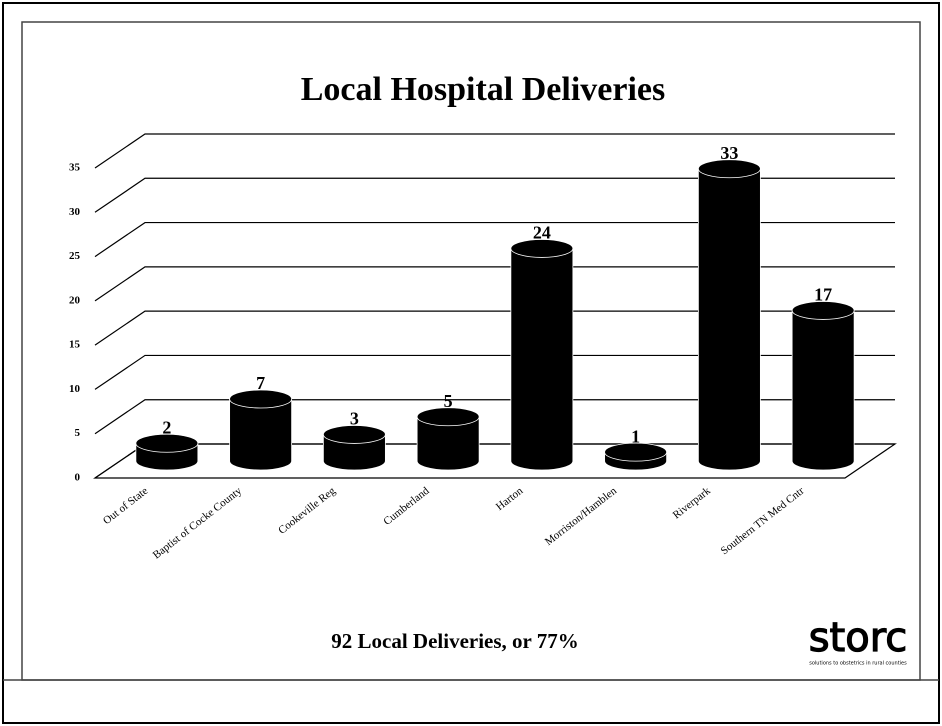 This screenshot has height=726, width=942. I want to click on data-label: 33, so click(729, 153).